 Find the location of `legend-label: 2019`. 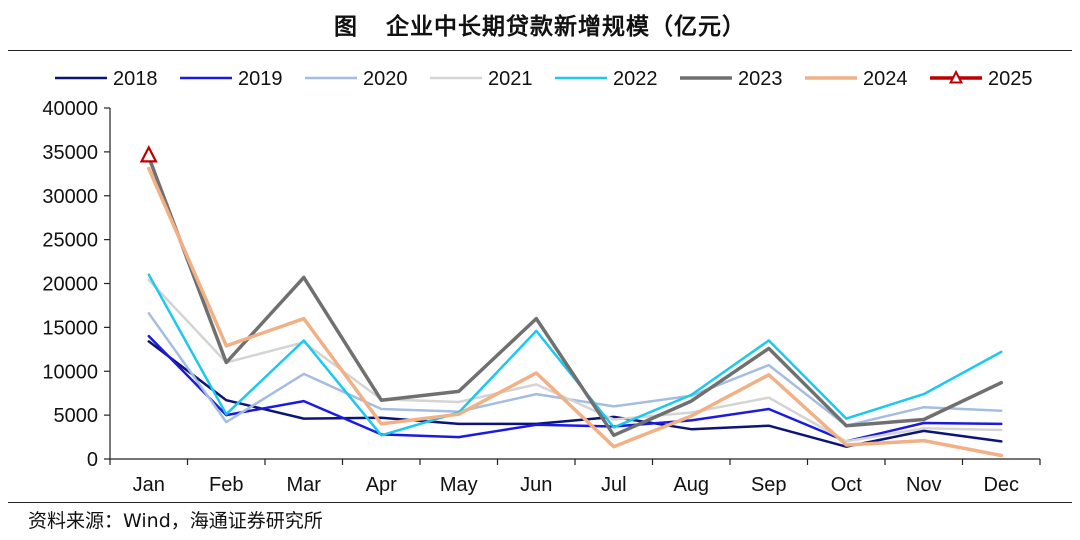

legend-label: 2019 is located at coordinates (260, 79).